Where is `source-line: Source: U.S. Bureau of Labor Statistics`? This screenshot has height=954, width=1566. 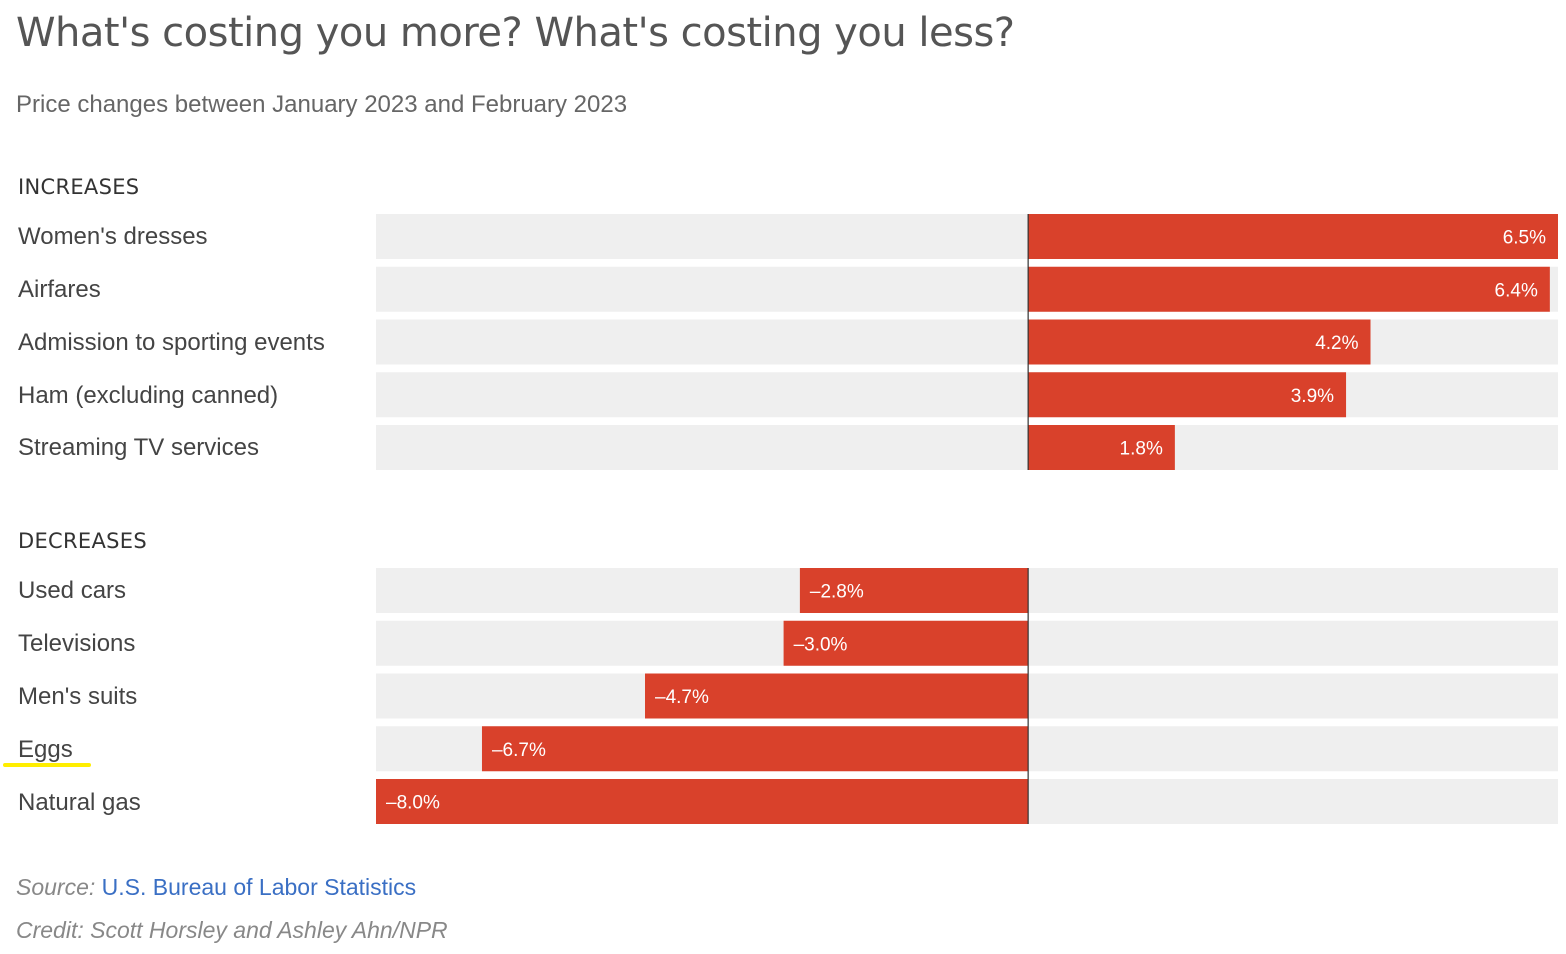
source-line: Source: U.S. Bureau of Labor Statistics is located at coordinates (216, 887).